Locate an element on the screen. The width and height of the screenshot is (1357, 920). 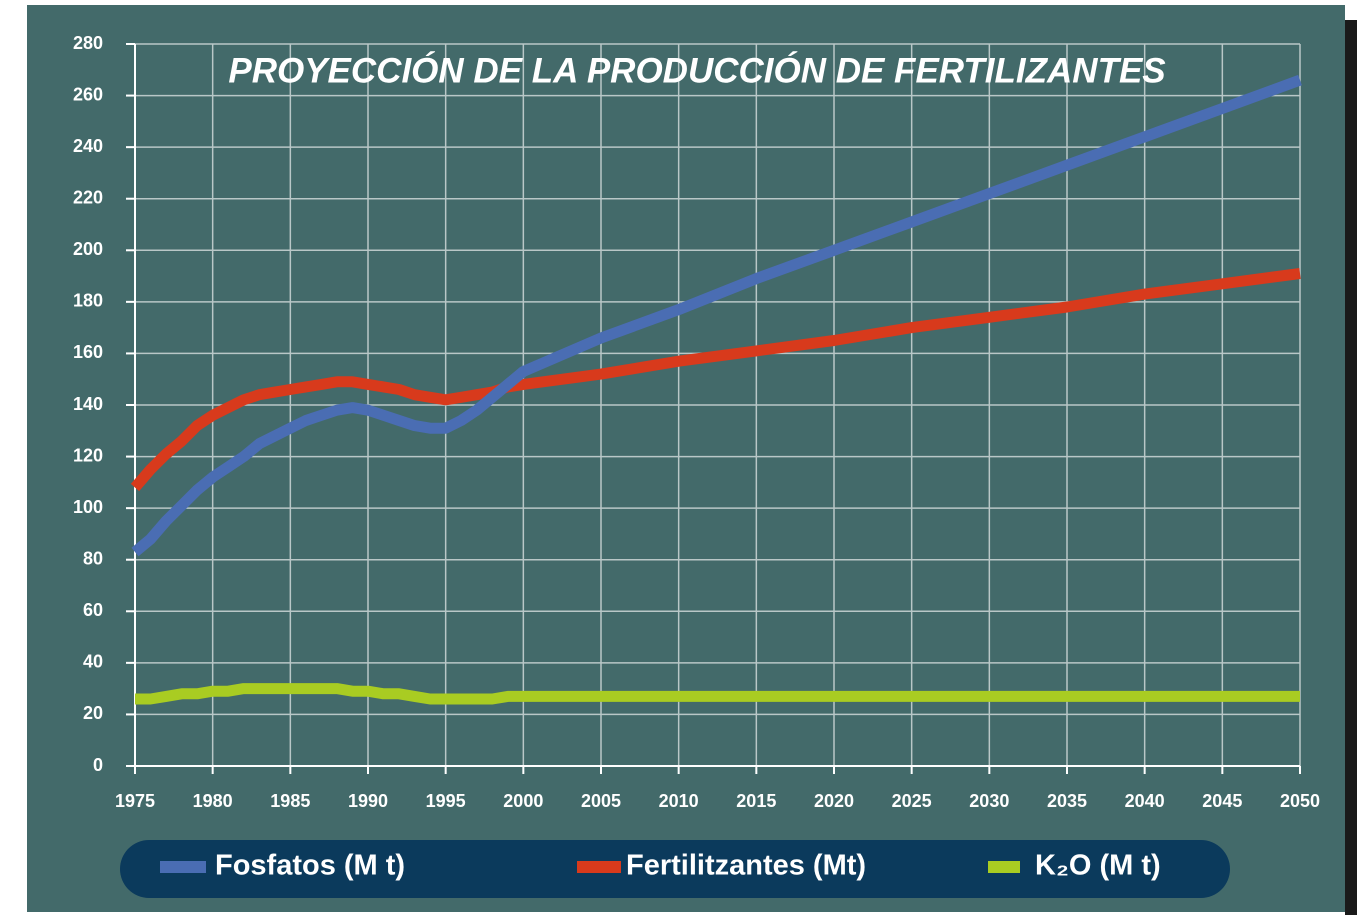
x-tick-label: 1995 is located at coordinates (446, 801).